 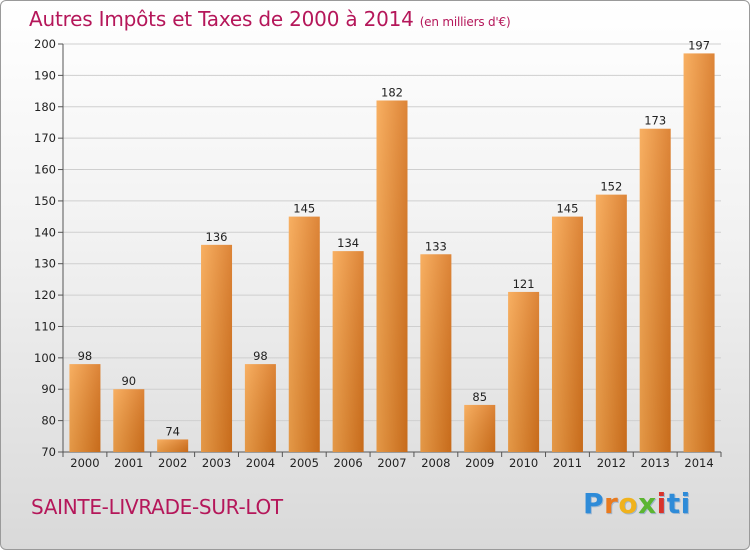 I want to click on bar-shade-2006, so click(x=348, y=351).